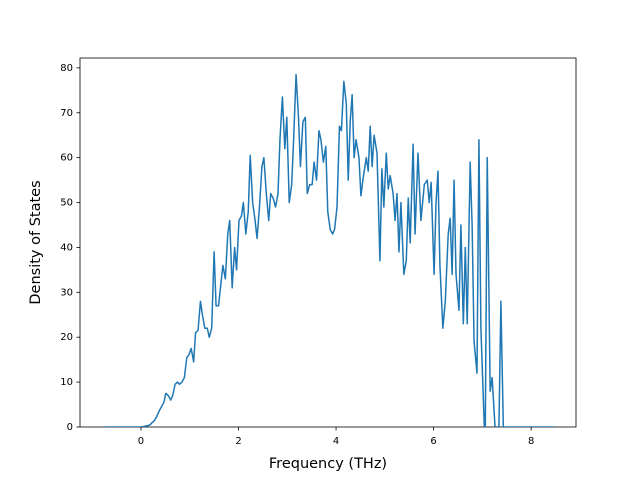 This screenshot has width=640, height=480. What do you see at coordinates (36, 242) in the screenshot?
I see `y-axis-label: Density of States` at bounding box center [36, 242].